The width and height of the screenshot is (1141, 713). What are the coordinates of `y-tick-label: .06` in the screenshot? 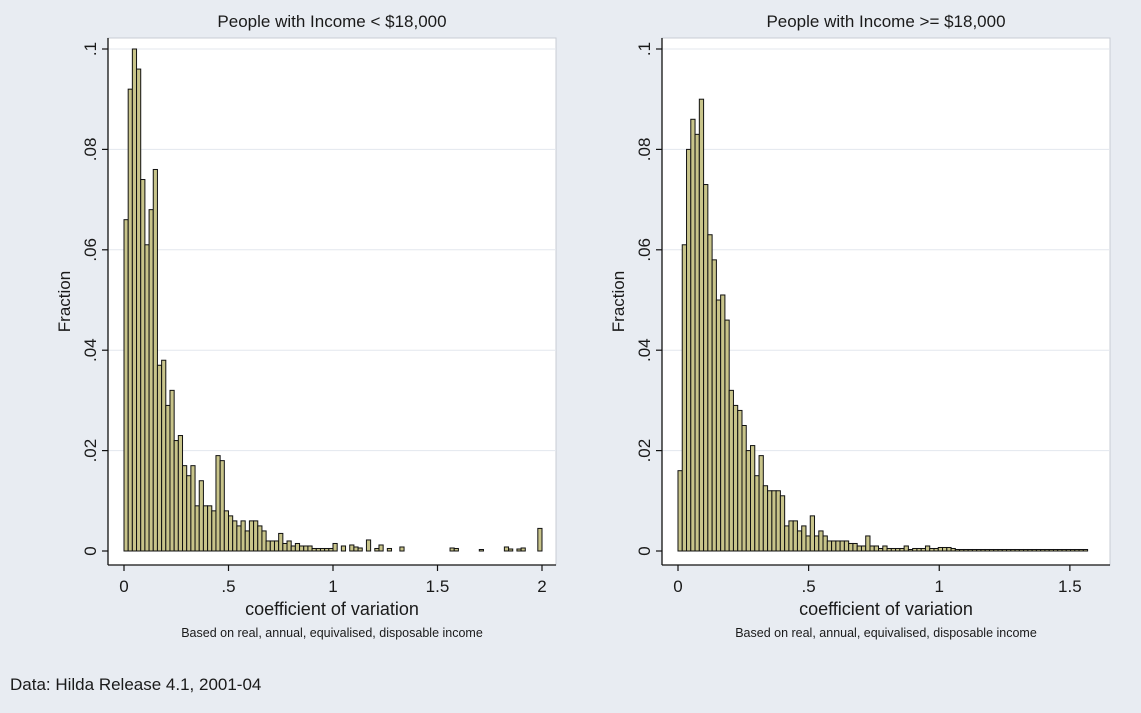 It's located at (644, 250).